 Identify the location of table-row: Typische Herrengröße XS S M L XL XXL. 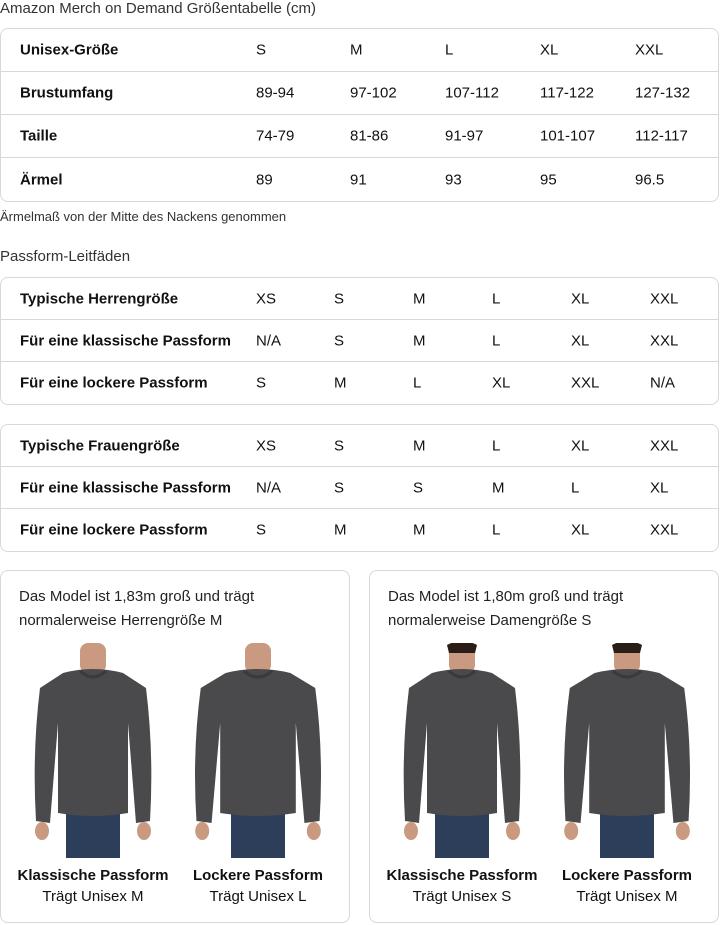
(359, 299).